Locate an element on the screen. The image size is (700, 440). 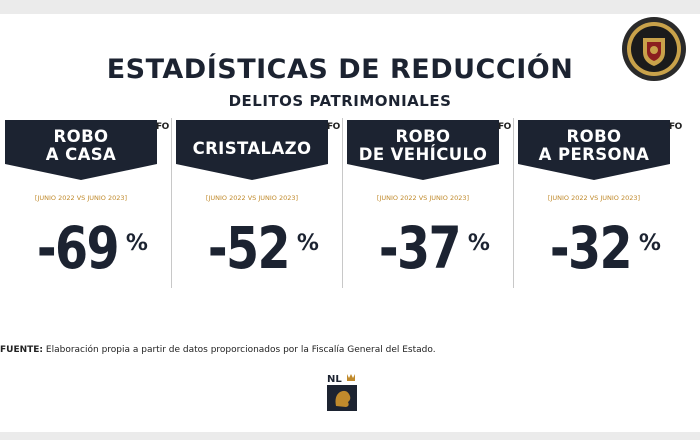
category-label-line: CRISTALAZO is located at coordinates (252, 148).